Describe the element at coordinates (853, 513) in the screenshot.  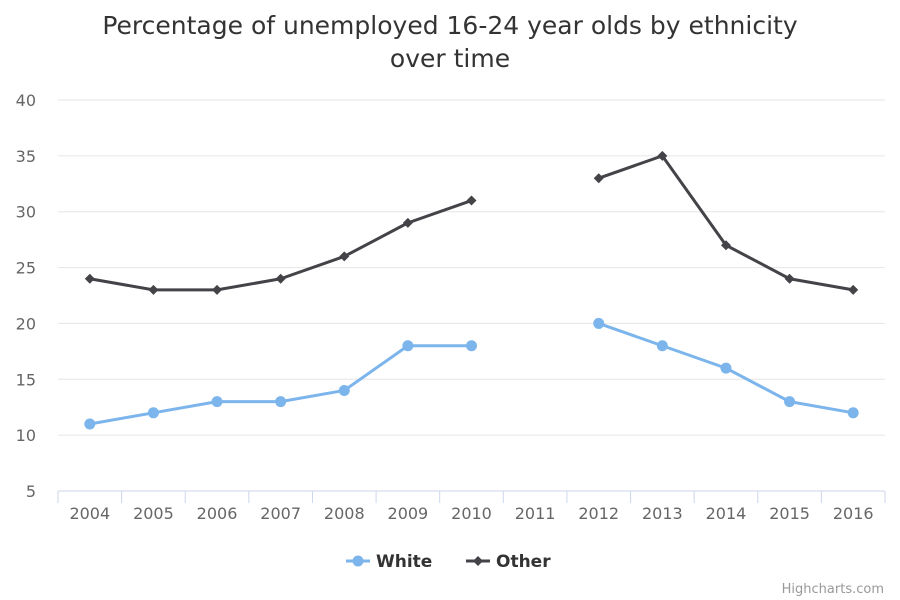
I see `x-tick-label: 2016` at that location.